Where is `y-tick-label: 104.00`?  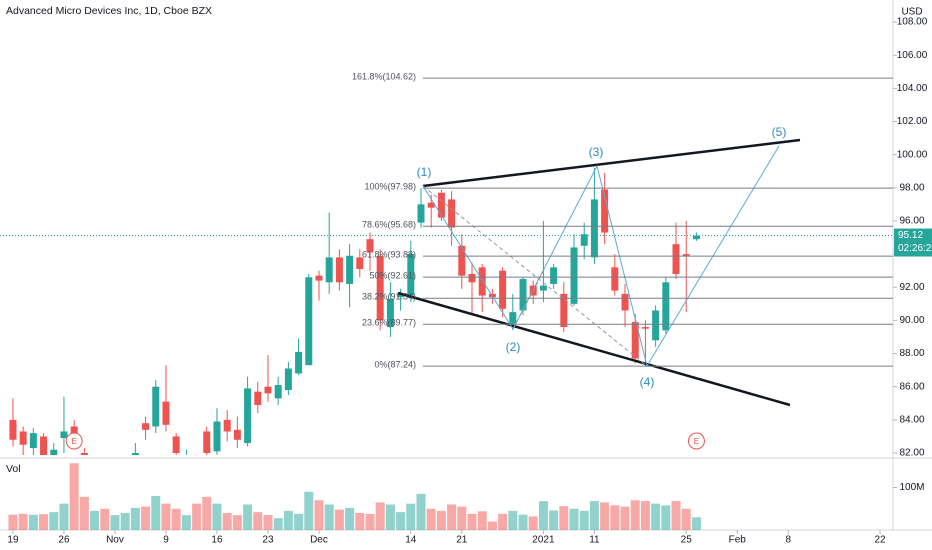
y-tick-label: 104.00 is located at coordinates (912, 88).